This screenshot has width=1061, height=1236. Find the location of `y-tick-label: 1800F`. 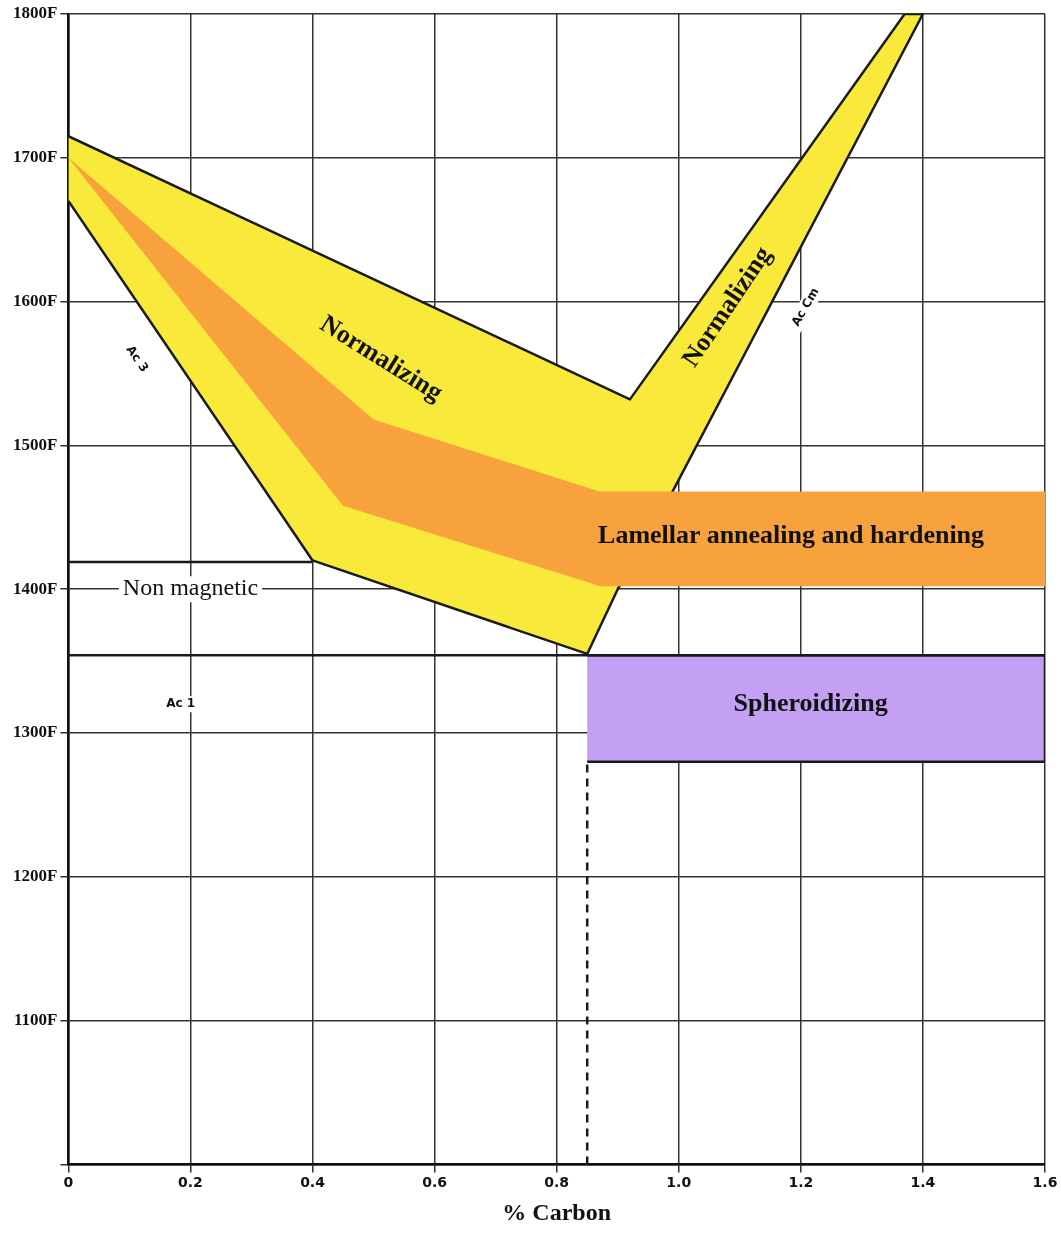

y-tick-label: 1800F is located at coordinates (35, 13).